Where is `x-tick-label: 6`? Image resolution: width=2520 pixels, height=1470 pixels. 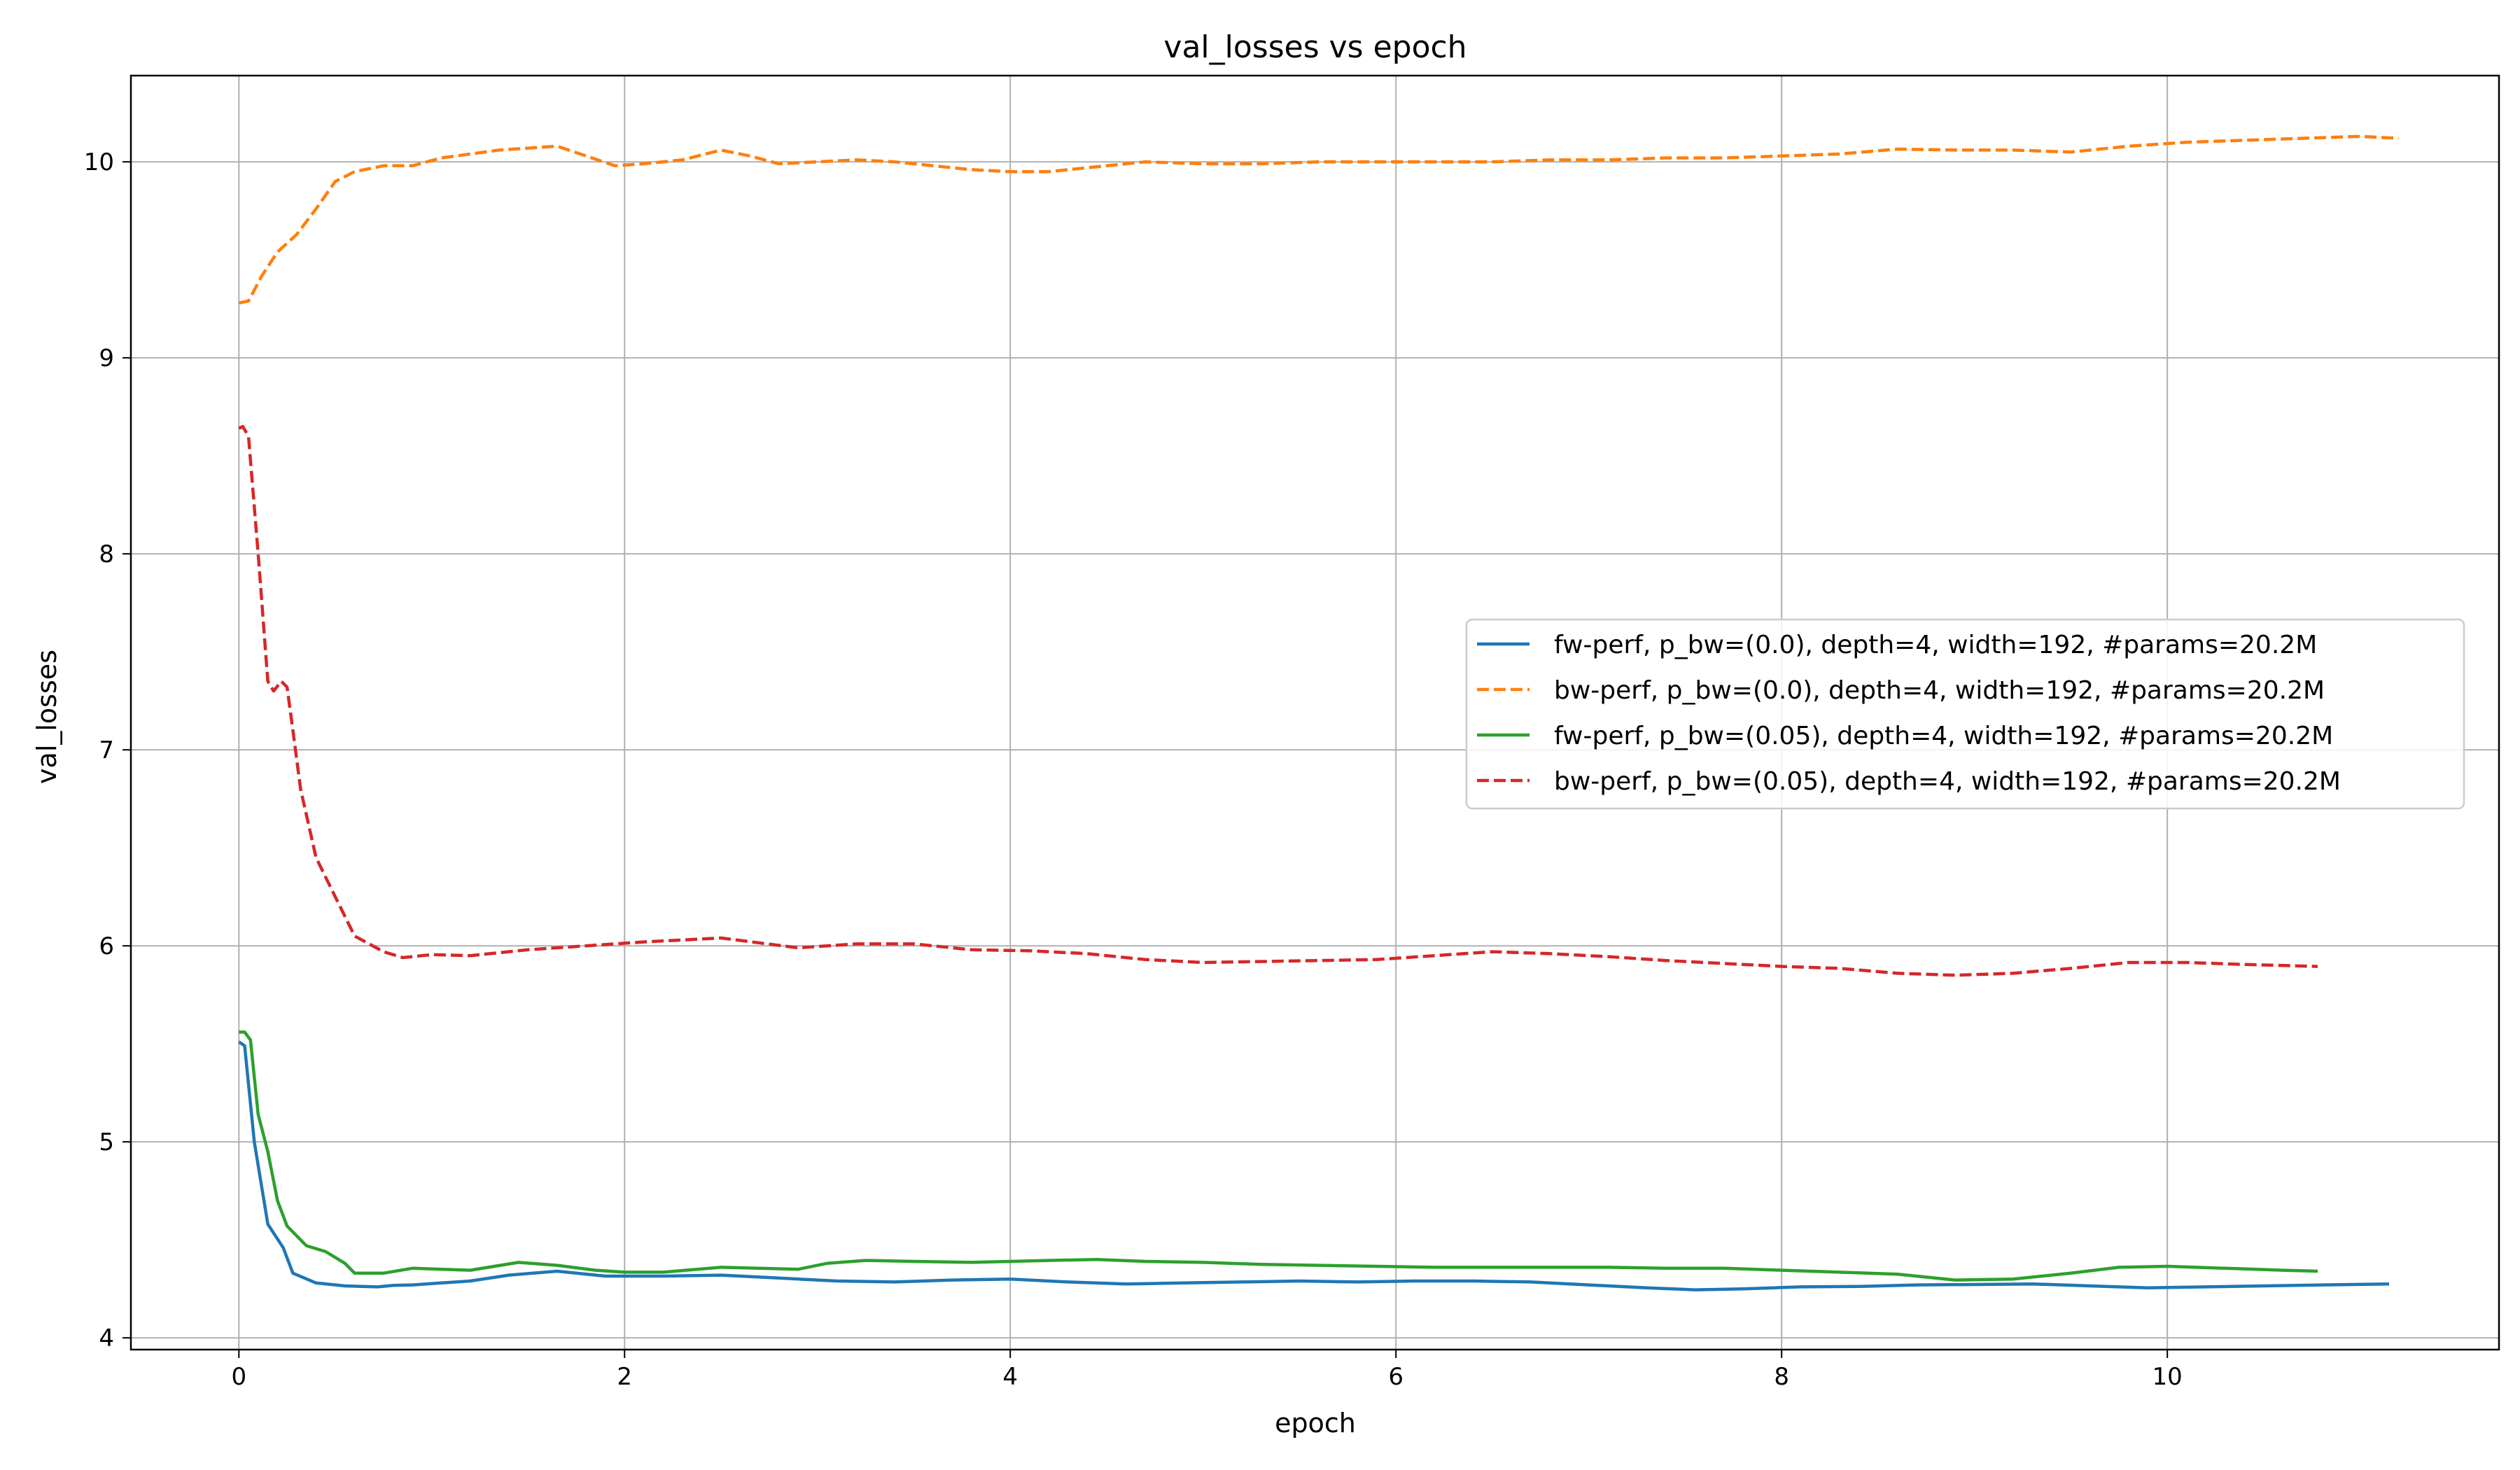
x-tick-label: 6 is located at coordinates (1396, 1377).